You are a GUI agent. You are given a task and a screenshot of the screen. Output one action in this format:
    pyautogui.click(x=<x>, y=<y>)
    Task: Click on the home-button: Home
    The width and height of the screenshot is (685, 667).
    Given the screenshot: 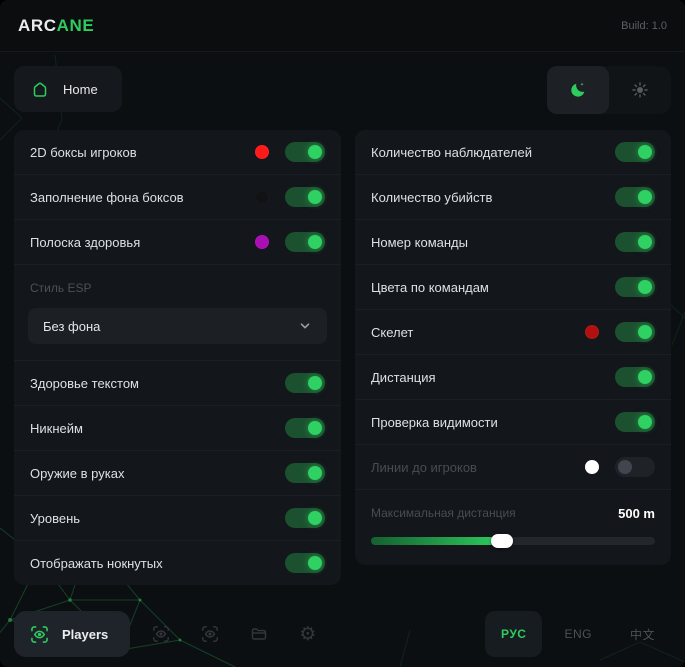 What is the action you would take?
    pyautogui.click(x=68, y=89)
    